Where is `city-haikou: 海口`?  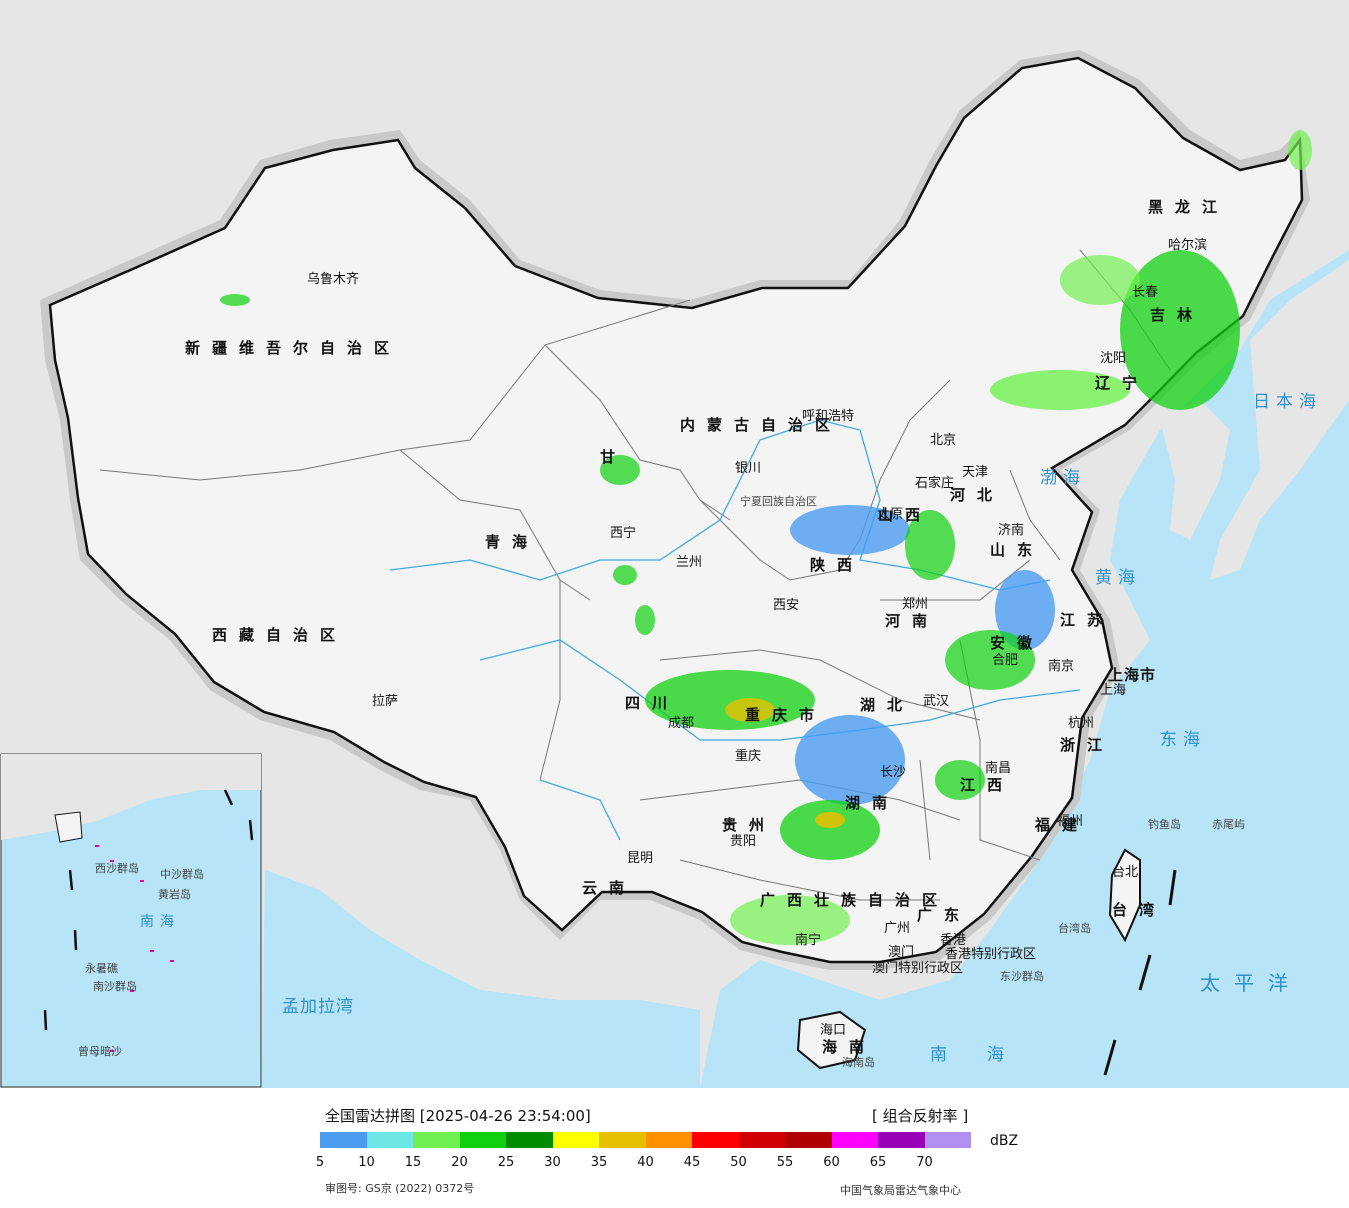 city-haikou: 海口 is located at coordinates (833, 1030).